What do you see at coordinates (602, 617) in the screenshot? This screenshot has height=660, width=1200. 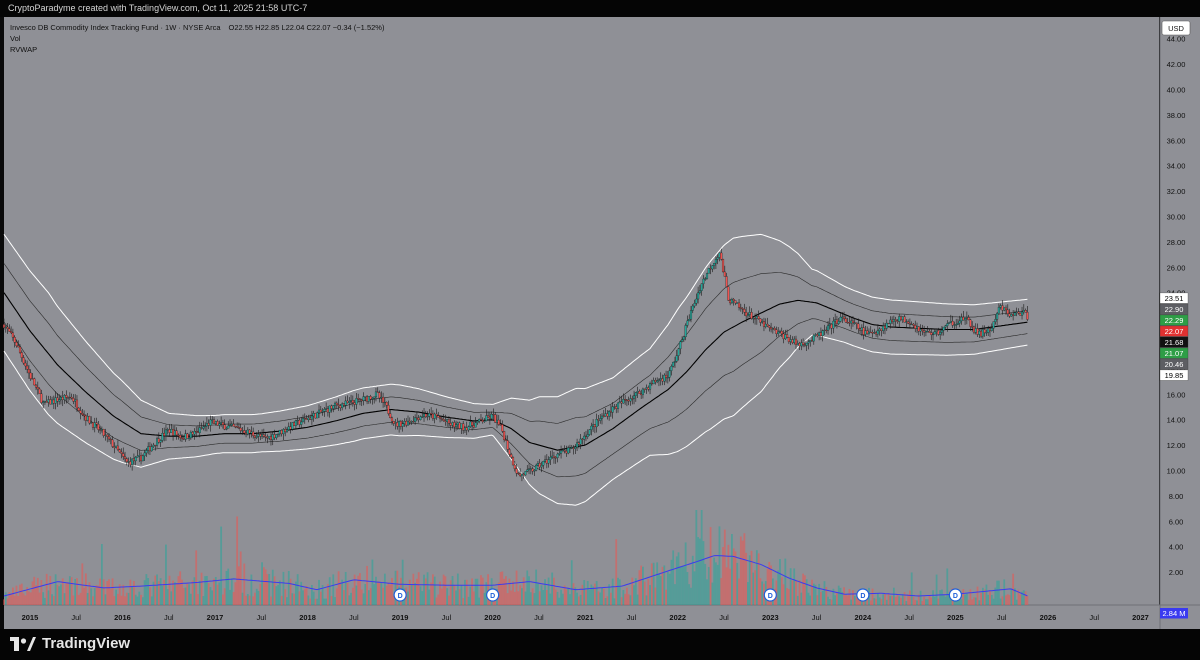 I see `time-scale-background` at bounding box center [602, 617].